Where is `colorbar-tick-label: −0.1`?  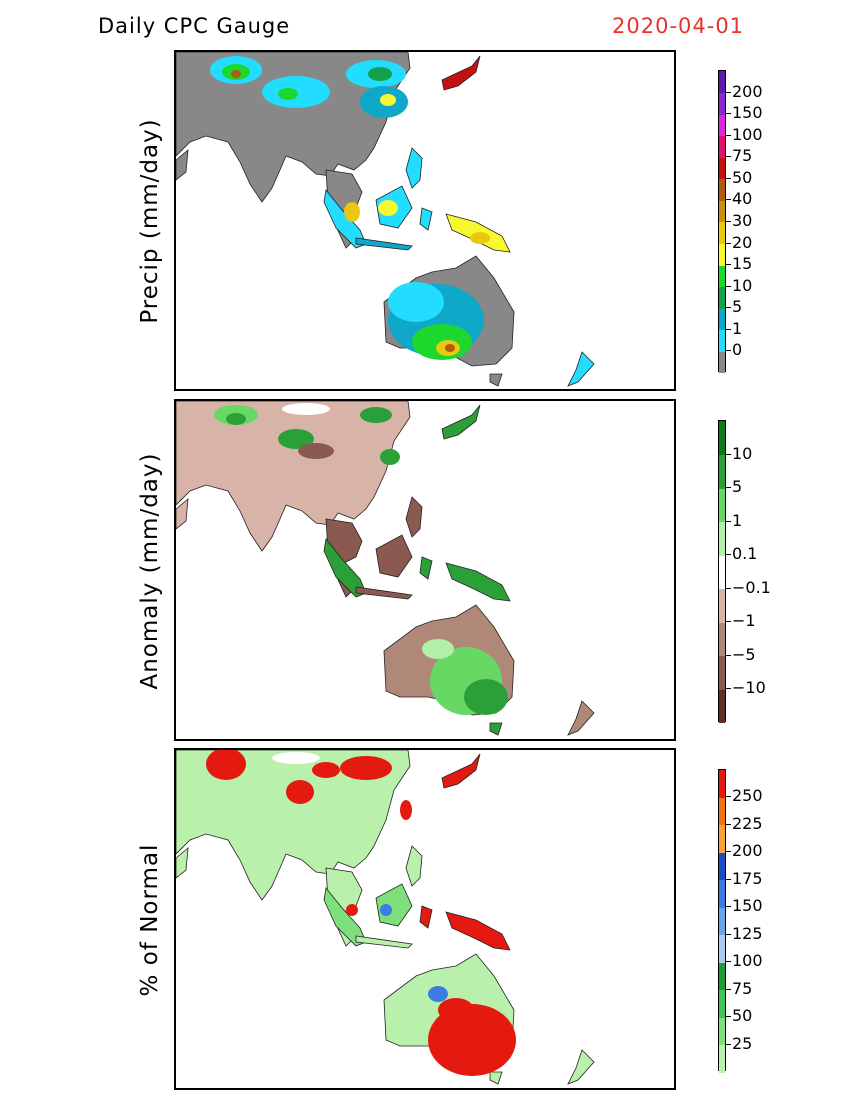 colorbar-tick-label: −0.1 is located at coordinates (751, 587).